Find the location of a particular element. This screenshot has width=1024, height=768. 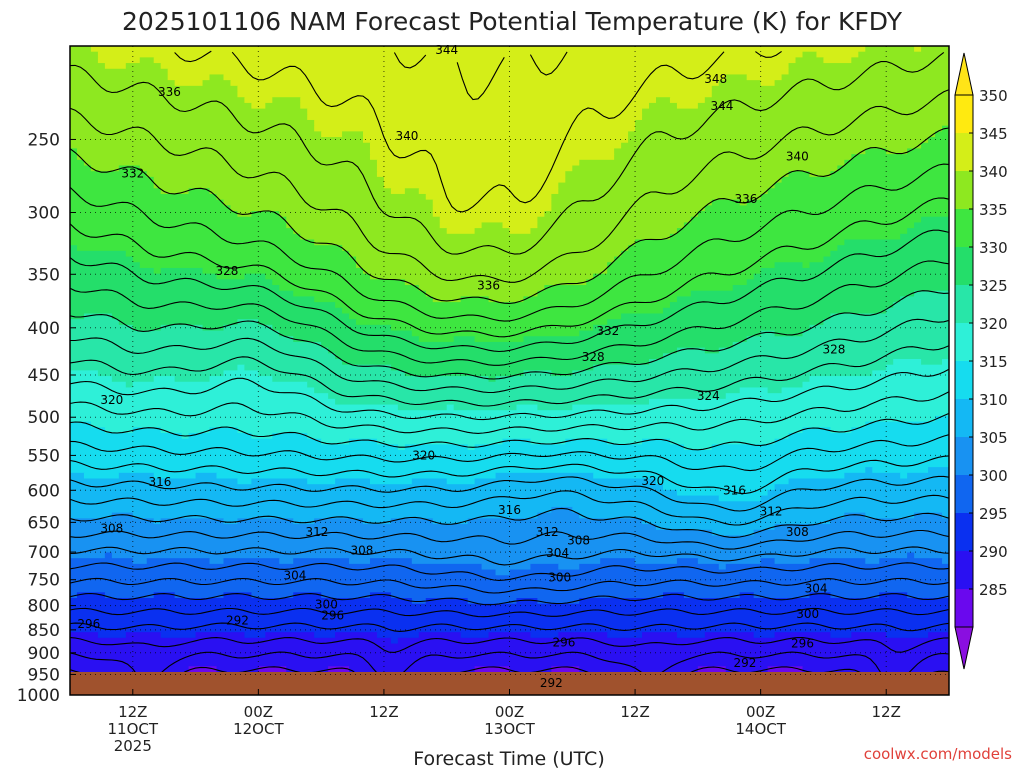

contour-label: 336 is located at coordinates (746, 199).